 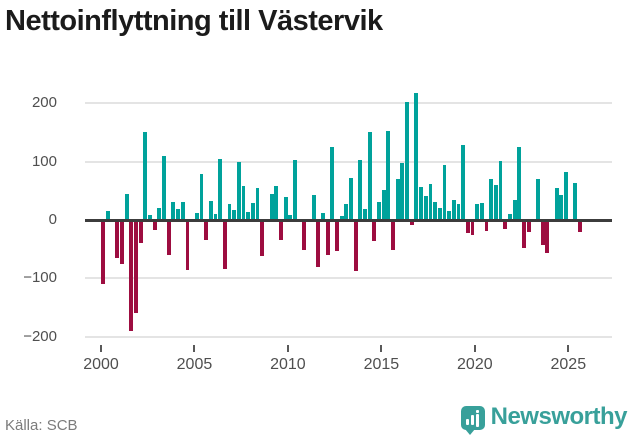 What do you see at coordinates (411, 223) in the screenshot?
I see `bar-2016-Q3` at bounding box center [411, 223].